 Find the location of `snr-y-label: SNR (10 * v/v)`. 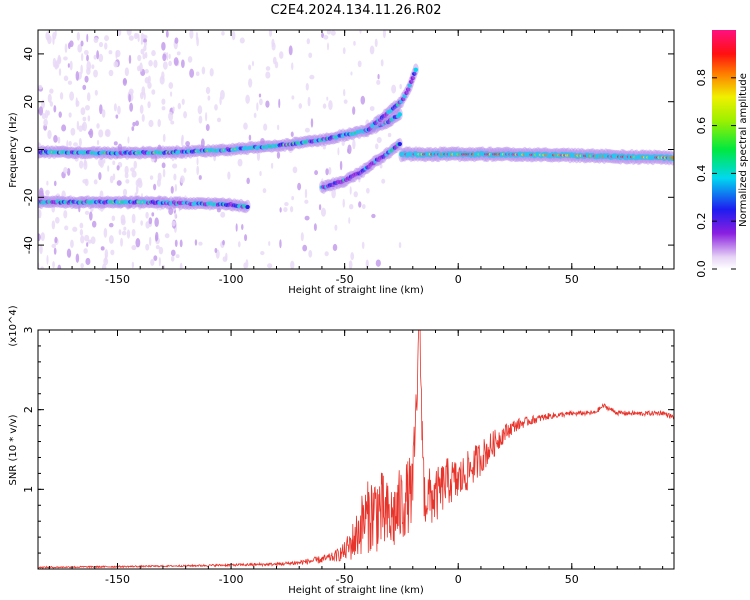

snr-y-label: SNR (10 * v/v) is located at coordinates (13, 449).